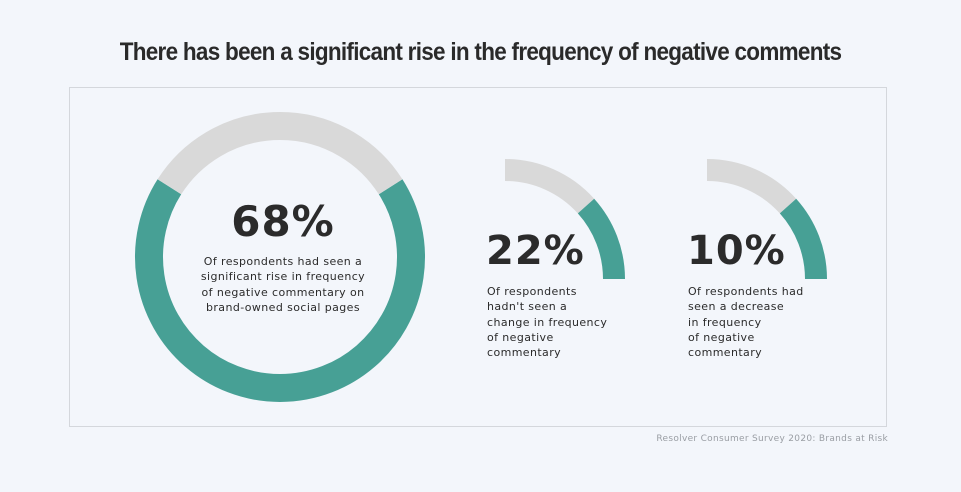 The height and width of the screenshot is (492, 961). What do you see at coordinates (532, 291) in the screenshot?
I see `description-line: Of respondents` at bounding box center [532, 291].